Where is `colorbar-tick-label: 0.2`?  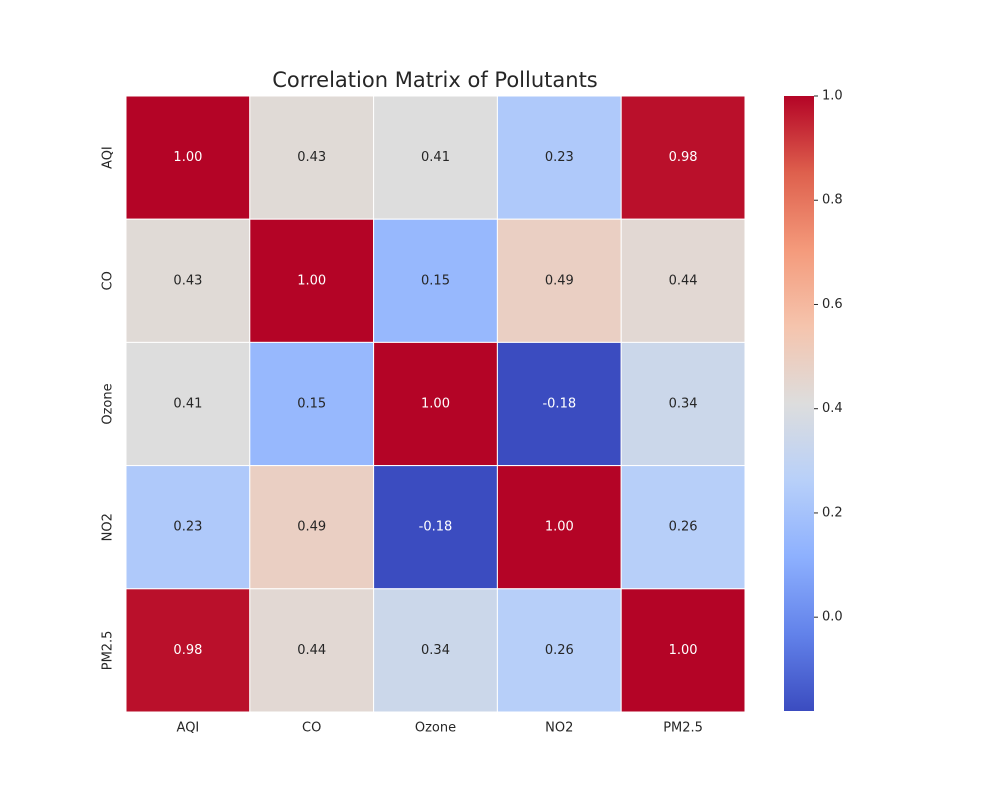
colorbar-tick-label: 0.2 is located at coordinates (832, 512).